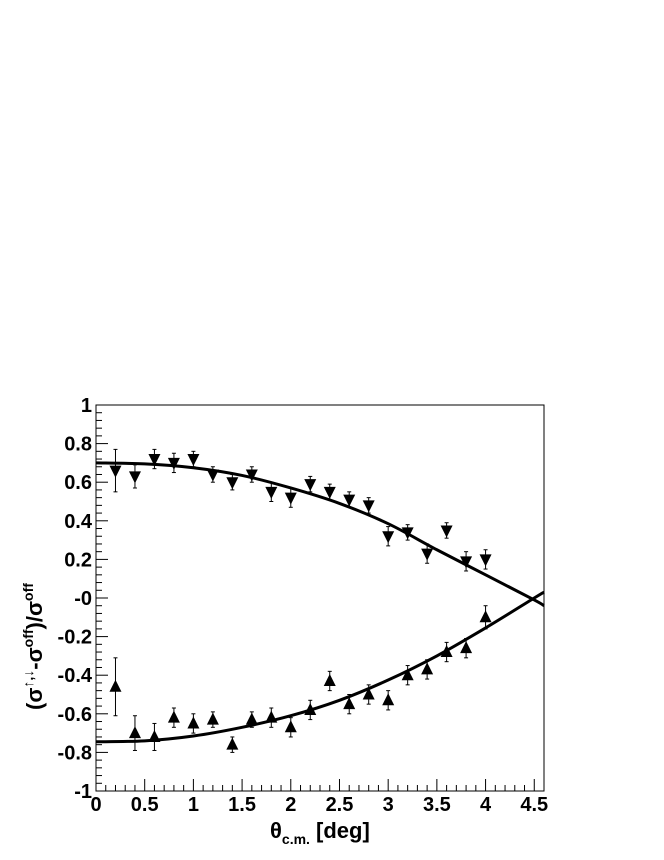 The width and height of the screenshot is (664, 860). I want to click on y-axis-title-sup2: off, so click(28, 638).